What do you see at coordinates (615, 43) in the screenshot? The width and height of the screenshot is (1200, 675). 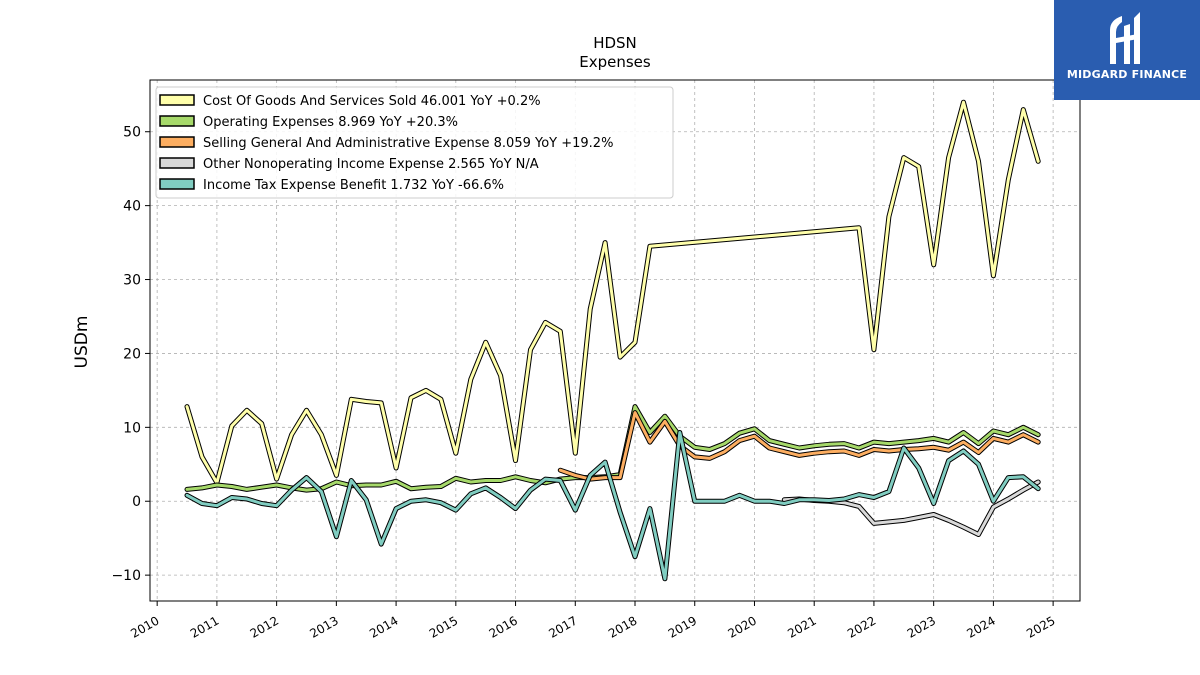 I see `chart-title: HDSN` at bounding box center [615, 43].